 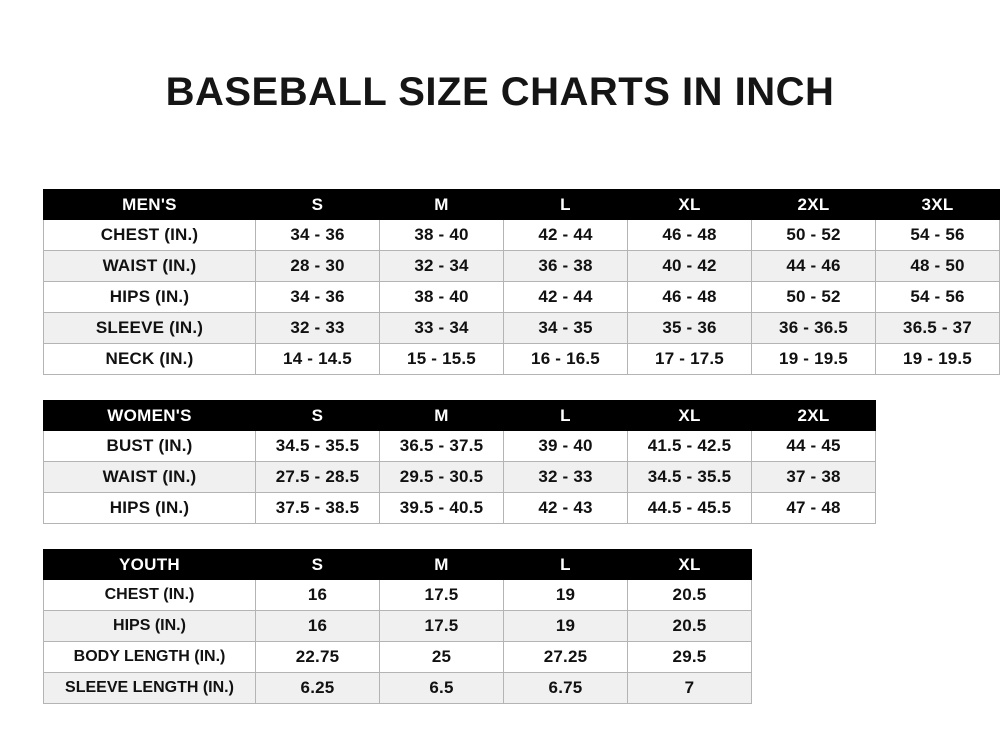 I want to click on womens-row-label: WAIST (IN.), so click(x=149, y=477).